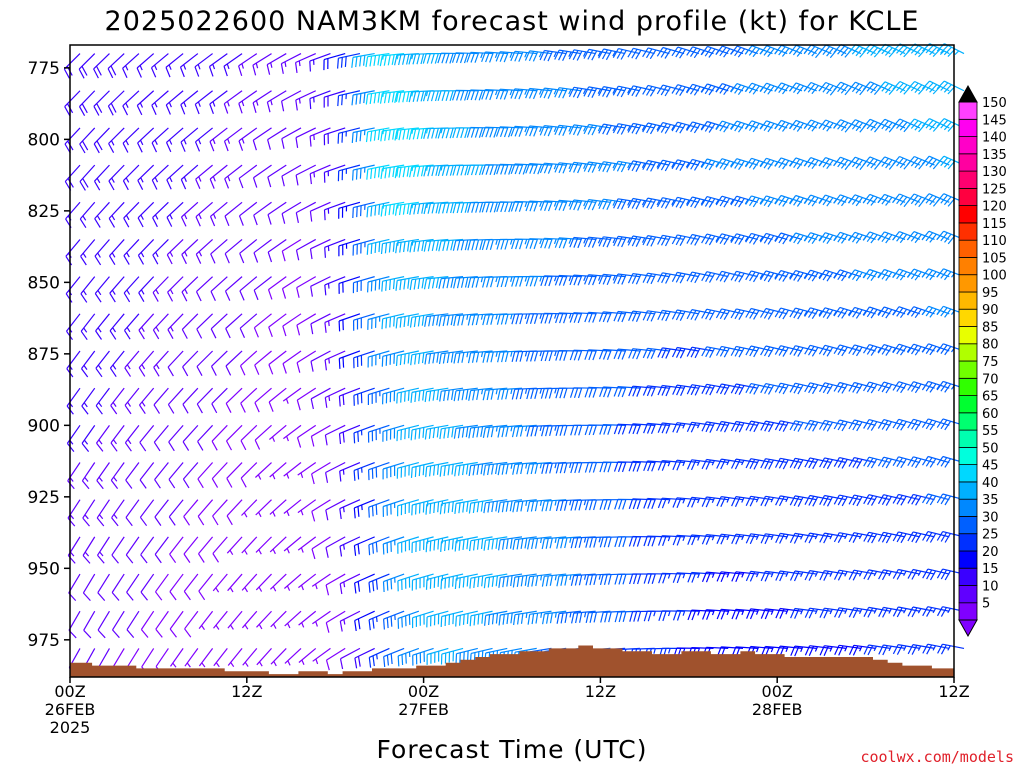 The width and height of the screenshot is (1024, 768). I want to click on y-tick-label: 900, so click(44, 426).